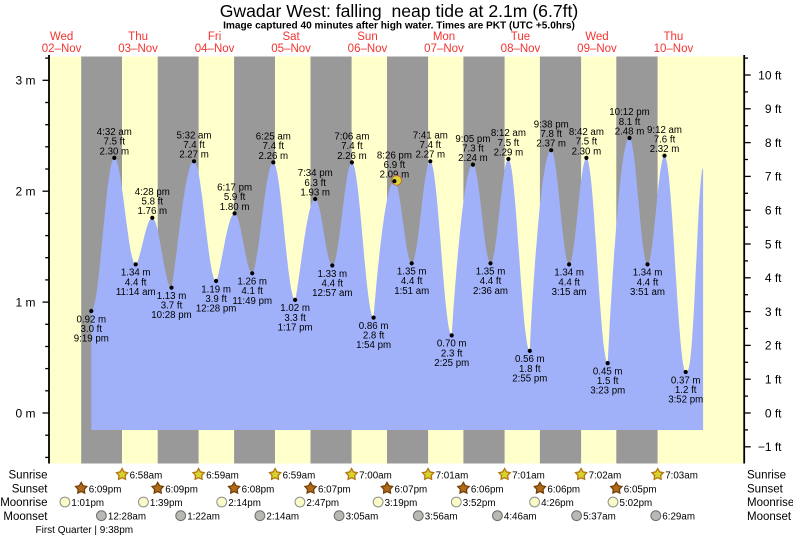 The height and width of the screenshot is (538, 793). What do you see at coordinates (411, 291) in the screenshot?
I see `svg-text: 1:51 am` at bounding box center [411, 291].